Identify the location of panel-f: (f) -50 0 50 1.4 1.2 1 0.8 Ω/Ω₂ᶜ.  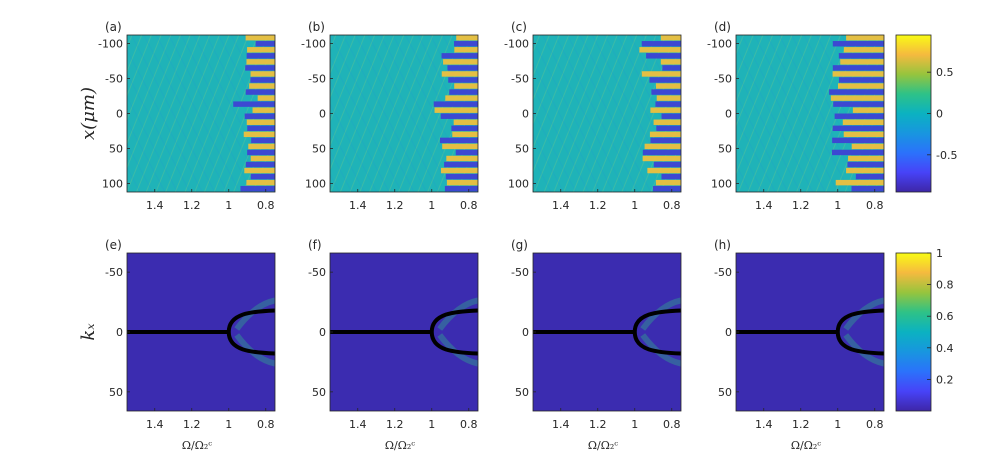
(393, 345).